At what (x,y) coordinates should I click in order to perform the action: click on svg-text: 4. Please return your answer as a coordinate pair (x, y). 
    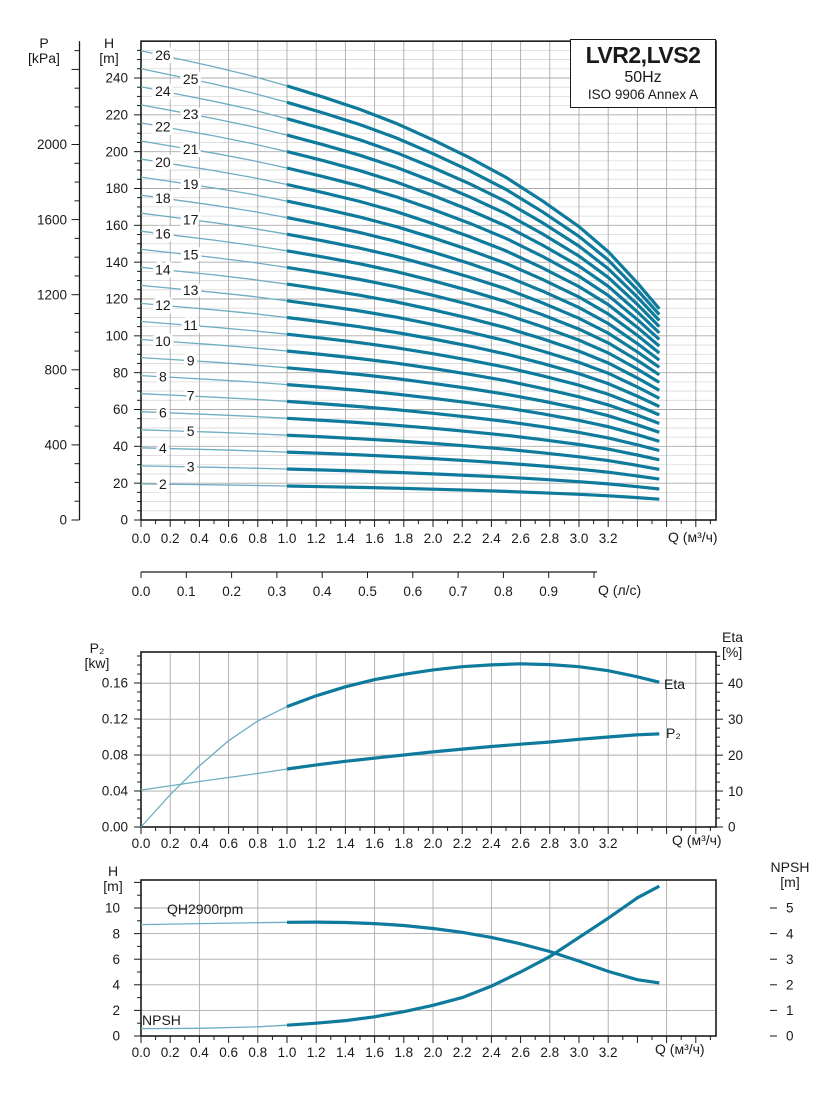
    Looking at the image, I should click on (116, 985).